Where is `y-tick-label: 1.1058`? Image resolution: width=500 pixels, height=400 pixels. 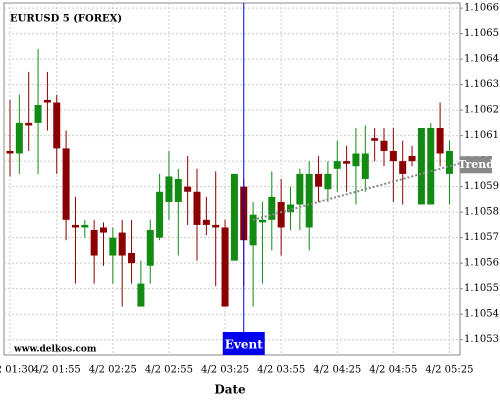 y-tick-label: 1.1058 is located at coordinates (481, 212).